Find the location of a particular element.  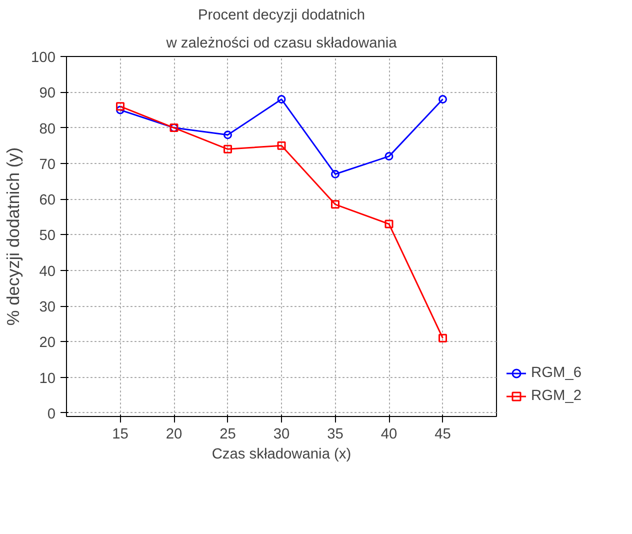

y-tick-label: 0 is located at coordinates (51, 414).